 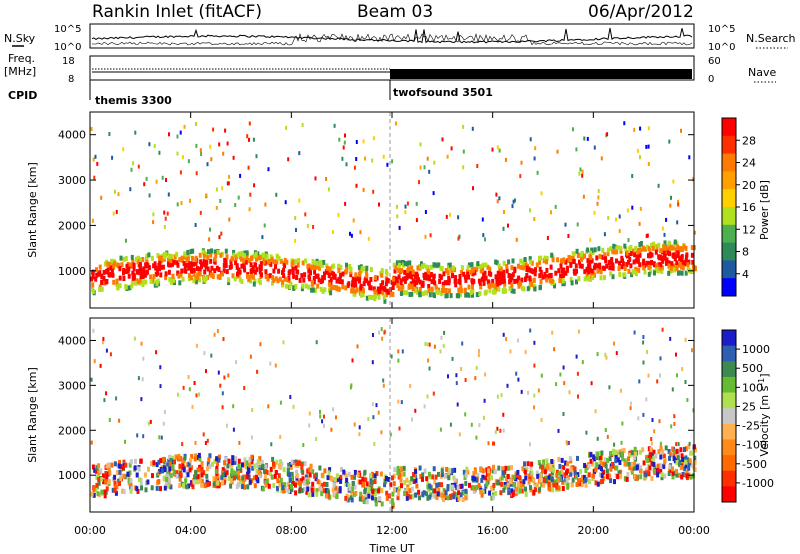 I want to click on noise-sky-trace, so click(x=392, y=35).